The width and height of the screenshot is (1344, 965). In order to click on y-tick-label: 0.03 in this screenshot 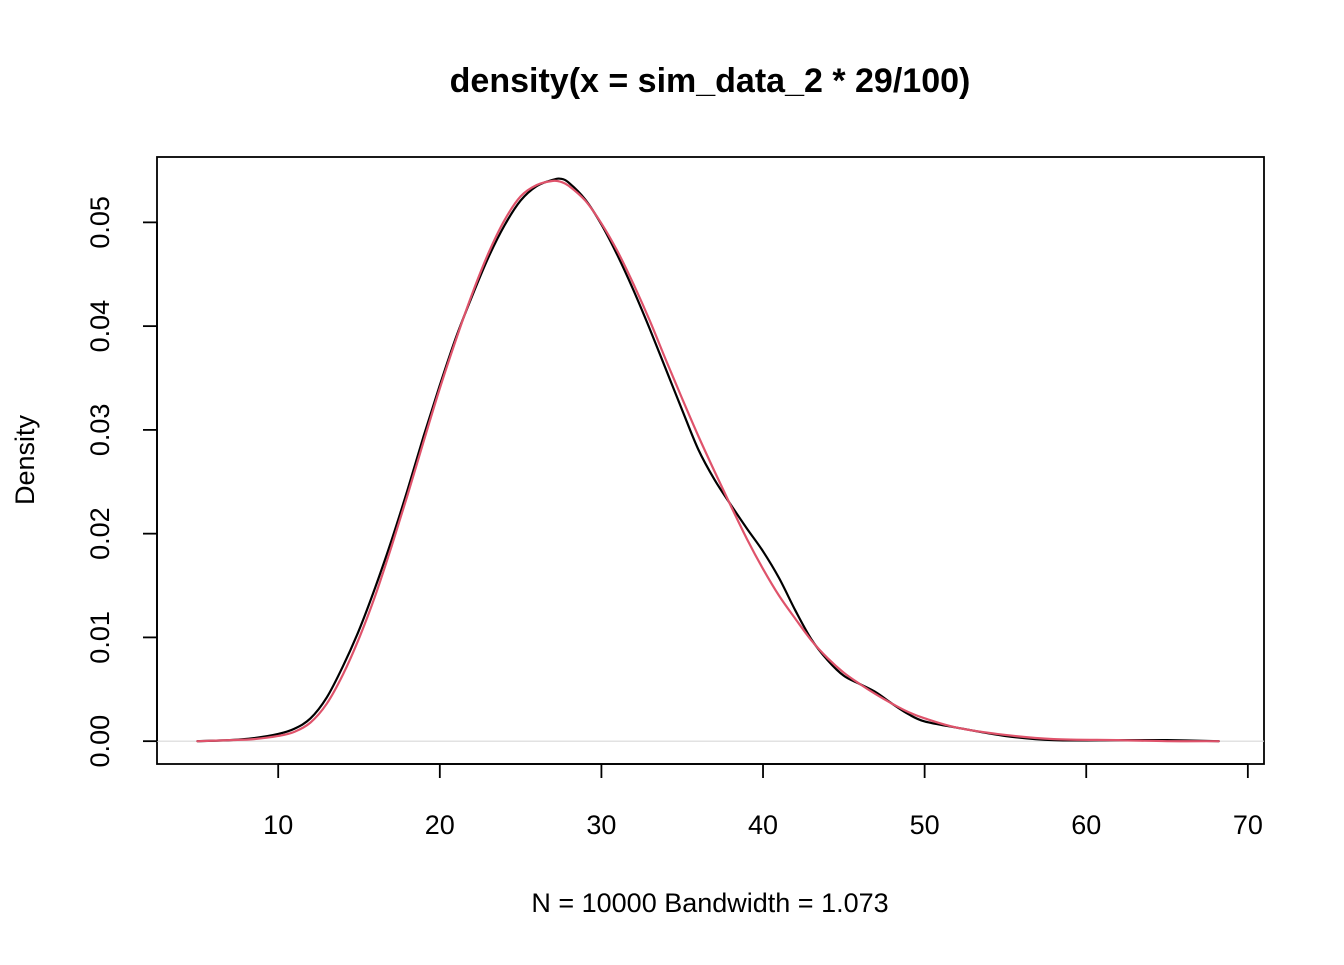, I will do `click(100, 430)`.